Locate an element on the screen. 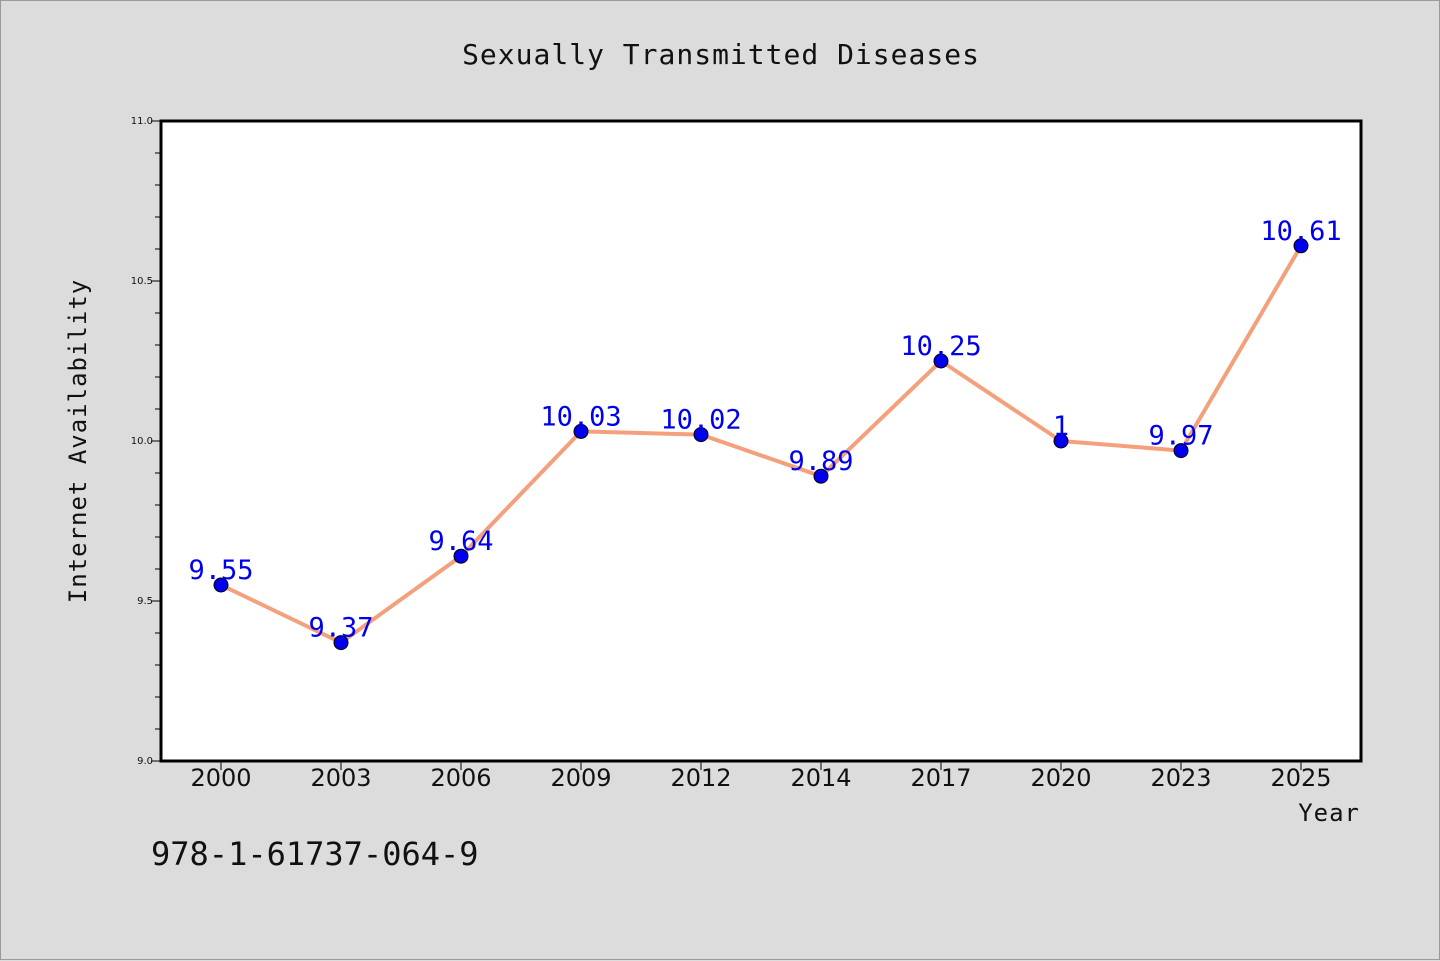  data-label: 10.25 is located at coordinates (940, 346).